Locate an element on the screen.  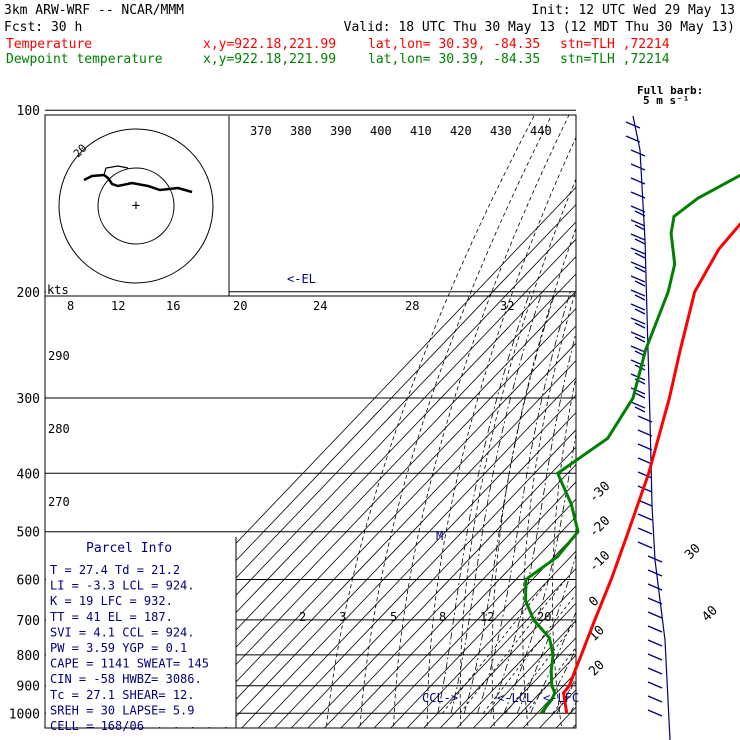
theta-label-380: 380 is located at coordinates (301, 131).